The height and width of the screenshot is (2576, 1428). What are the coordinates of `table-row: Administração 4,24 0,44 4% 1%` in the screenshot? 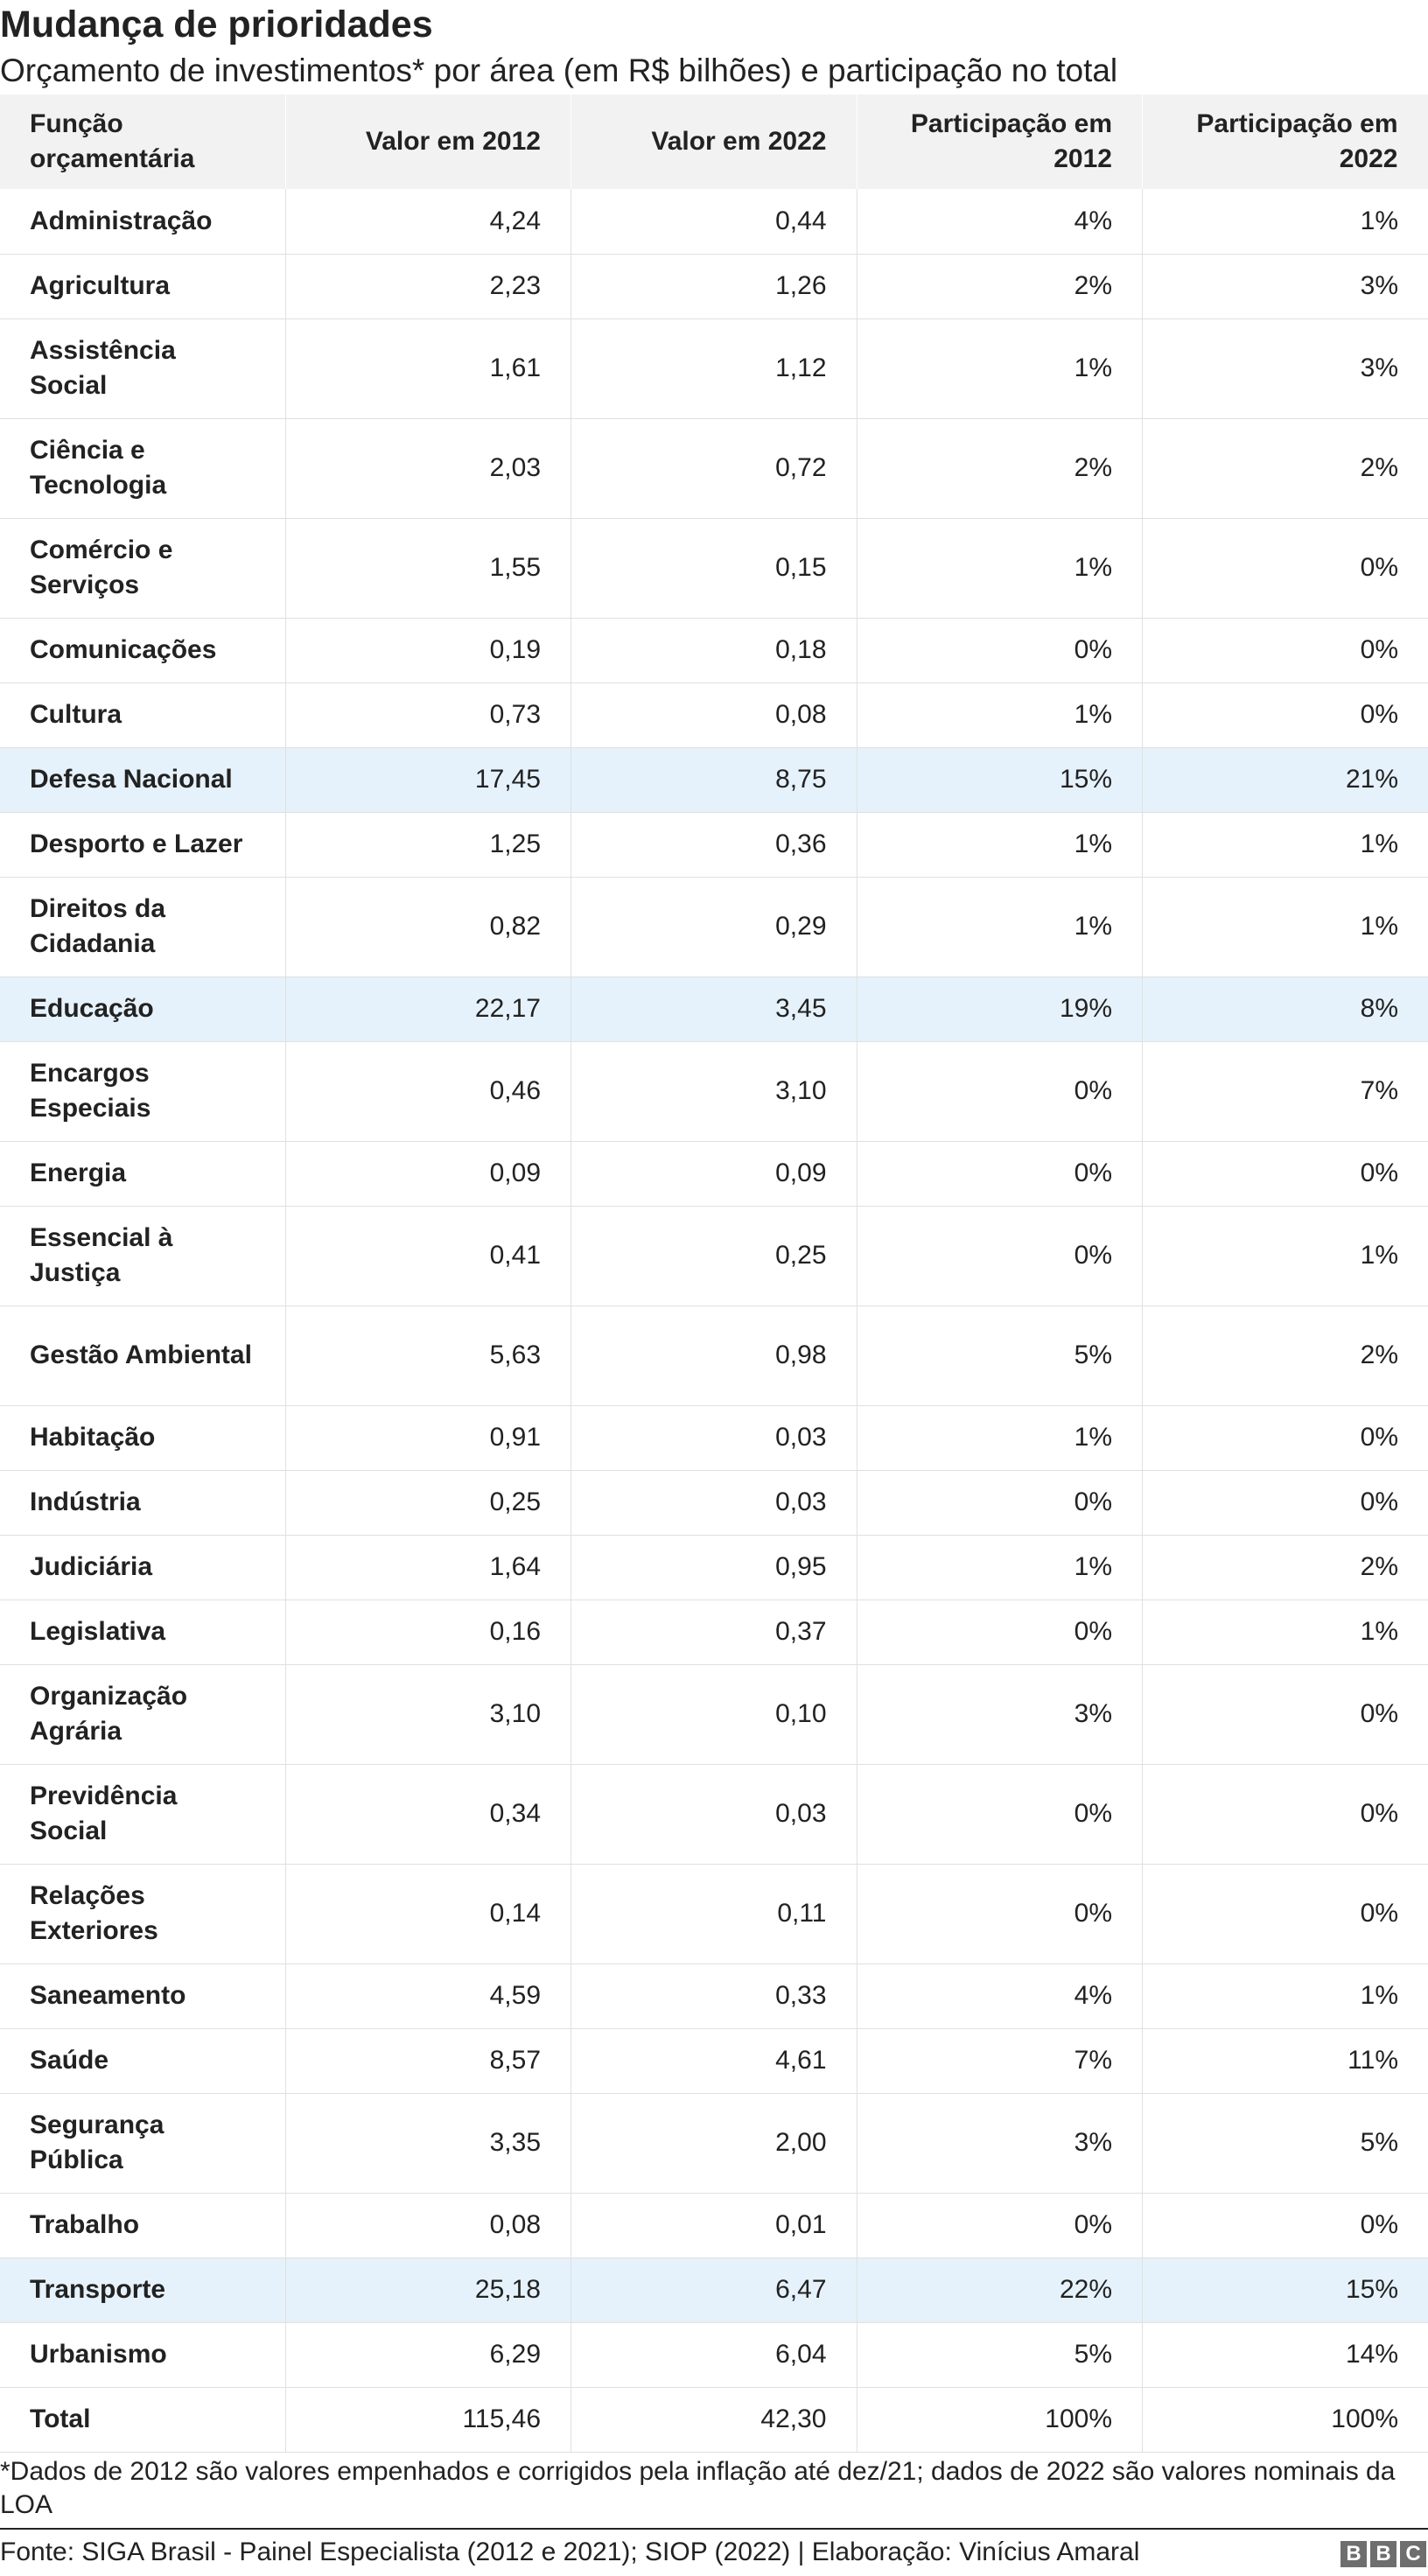 It's located at (714, 222).